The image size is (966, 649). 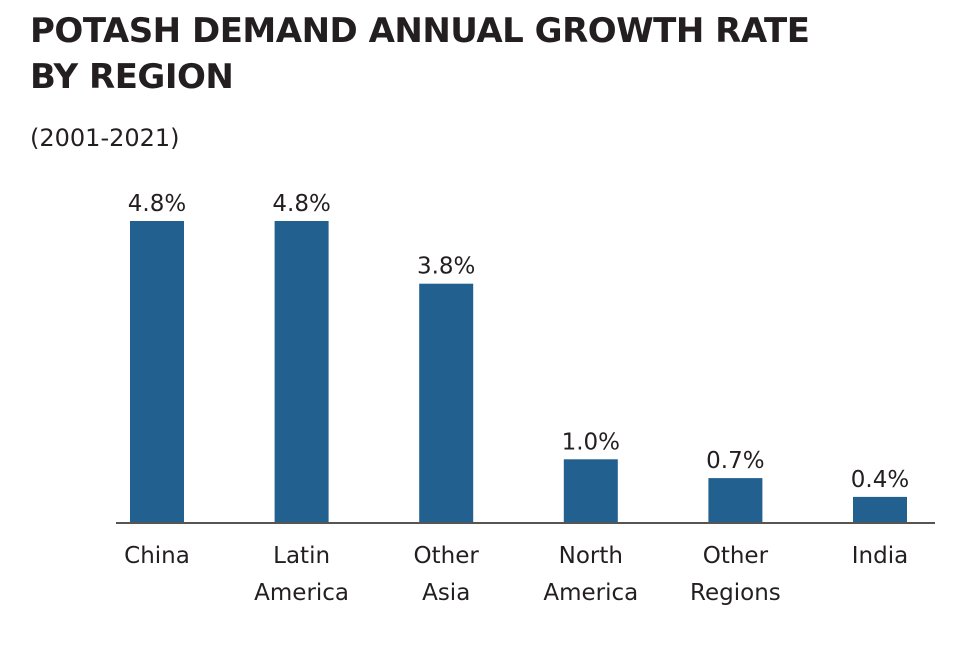 I want to click on category-label-1-line-0: Latin, so click(x=301, y=556).